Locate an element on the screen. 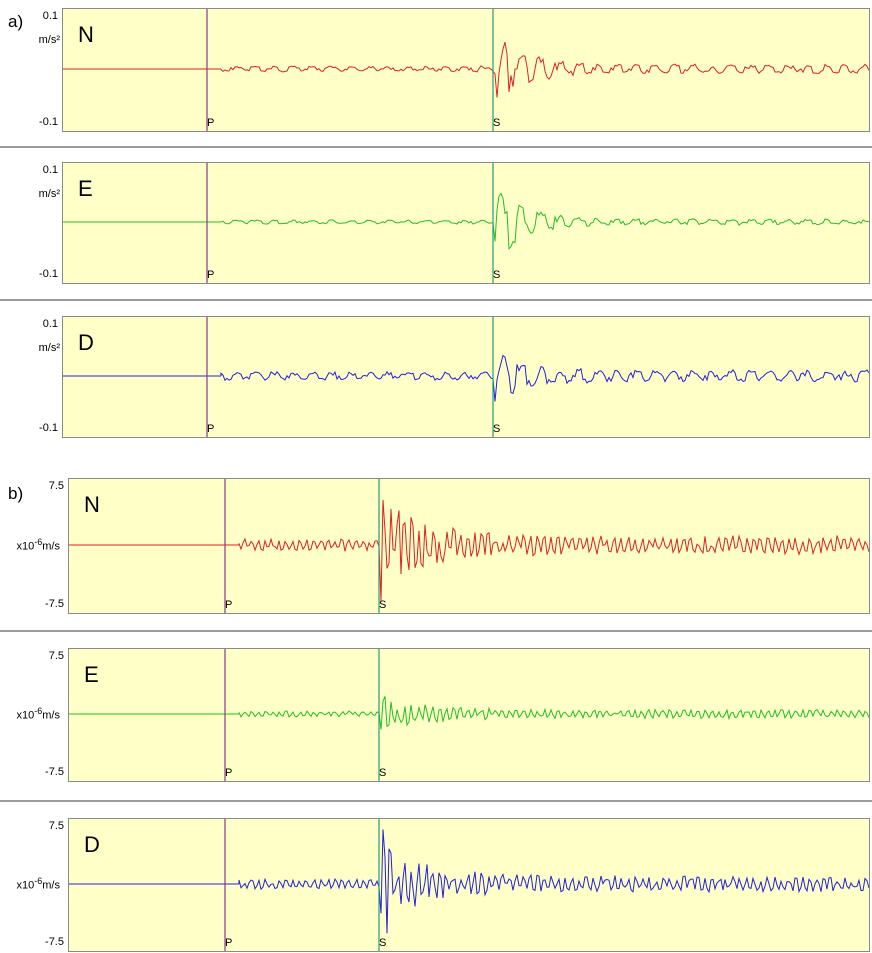 The height and width of the screenshot is (953, 872). seismogram-panel-b-d is located at coordinates (469, 885).